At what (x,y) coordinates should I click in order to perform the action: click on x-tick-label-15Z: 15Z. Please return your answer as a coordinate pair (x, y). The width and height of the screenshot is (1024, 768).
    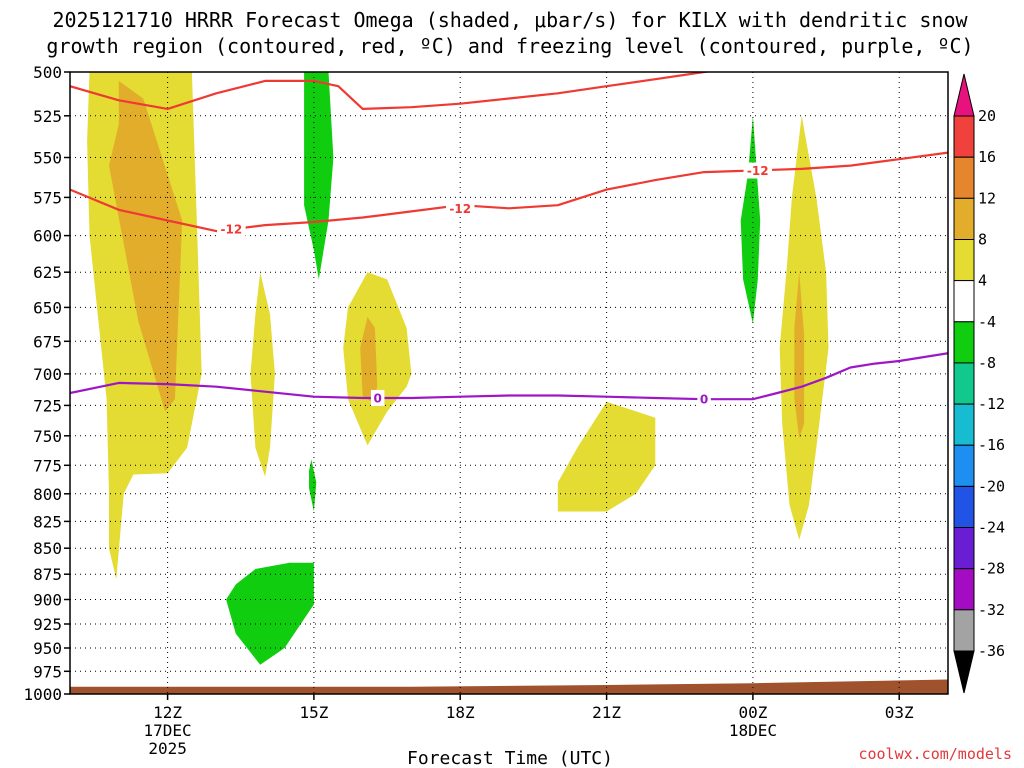
    Looking at the image, I should click on (313, 712).